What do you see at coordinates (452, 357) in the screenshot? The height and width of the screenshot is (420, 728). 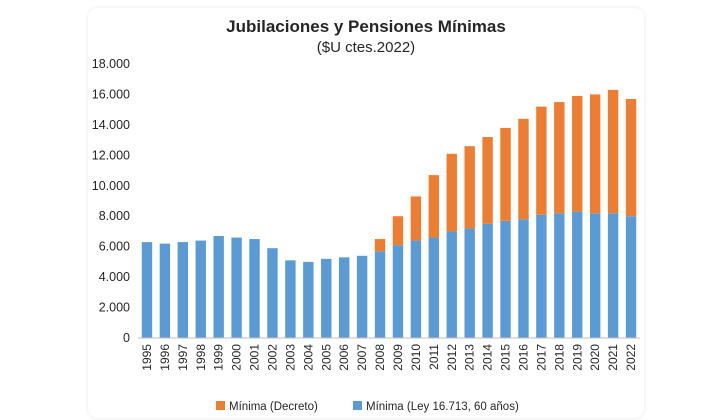 I see `x-tick-label: 2012` at bounding box center [452, 357].